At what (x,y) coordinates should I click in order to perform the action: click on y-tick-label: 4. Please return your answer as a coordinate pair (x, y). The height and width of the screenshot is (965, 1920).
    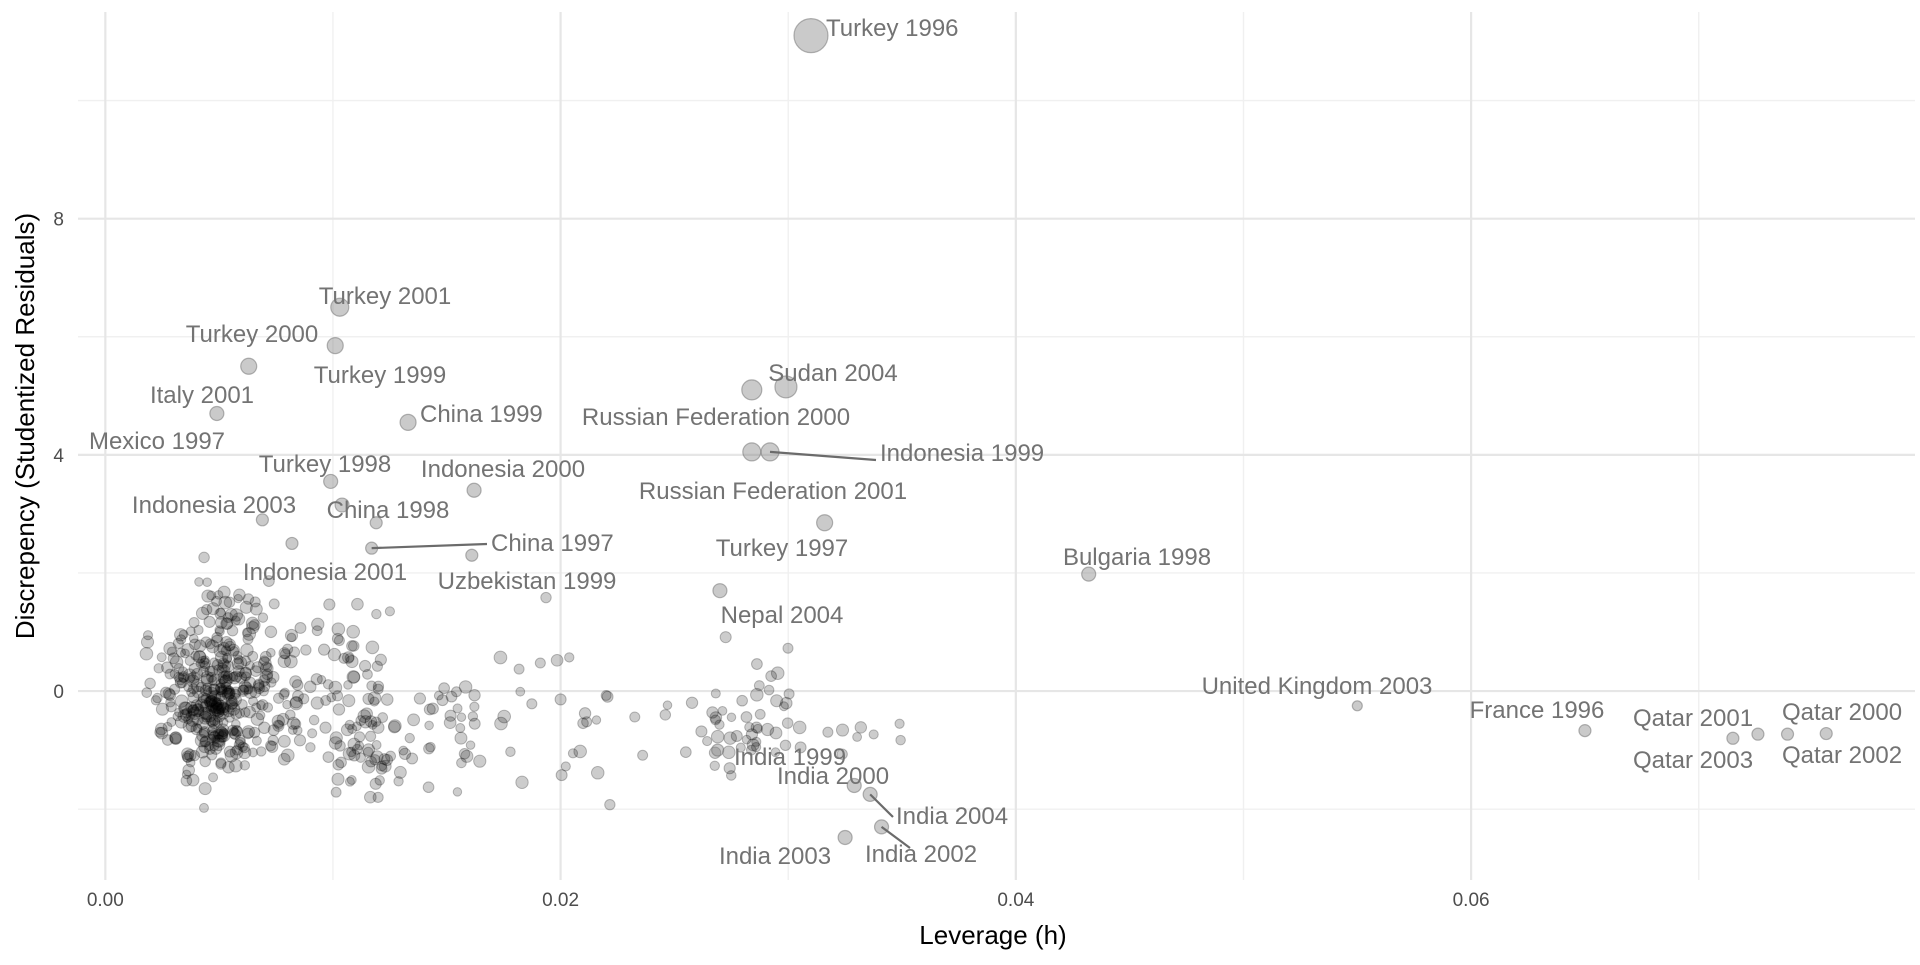
    Looking at the image, I should click on (58, 456).